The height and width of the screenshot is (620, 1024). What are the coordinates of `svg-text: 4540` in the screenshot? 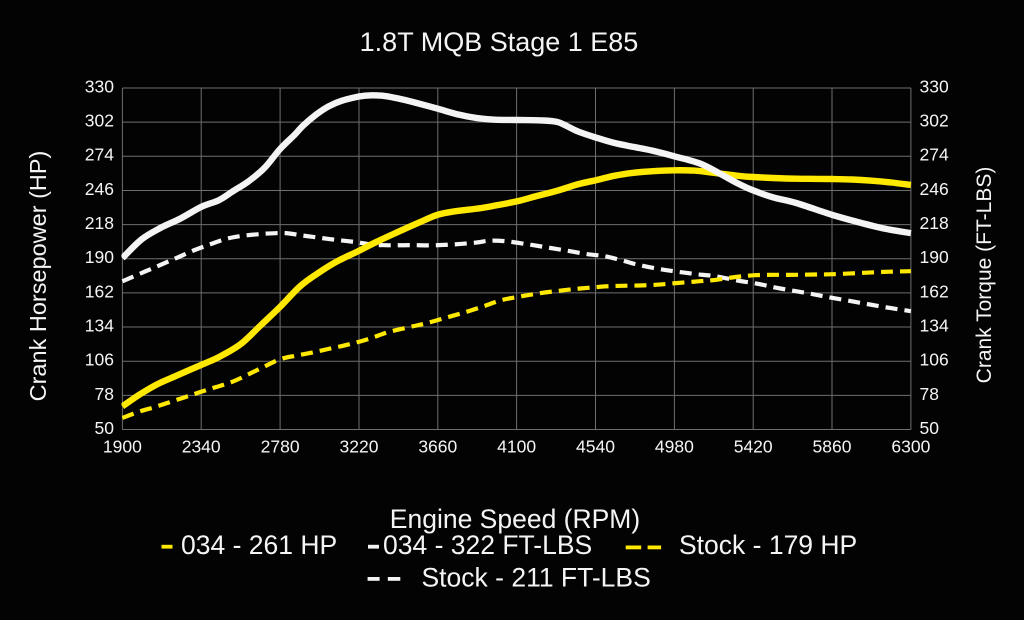 It's located at (595, 446).